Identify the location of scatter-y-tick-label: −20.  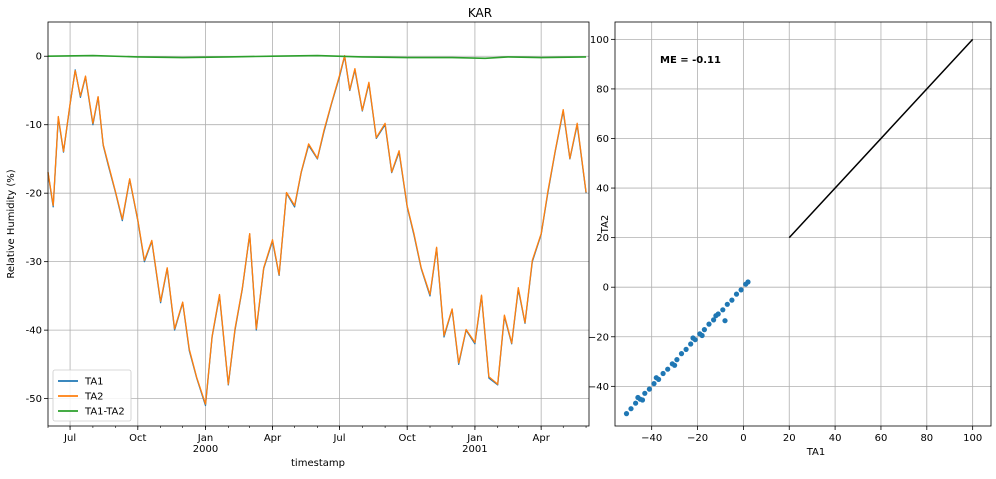
(598, 337).